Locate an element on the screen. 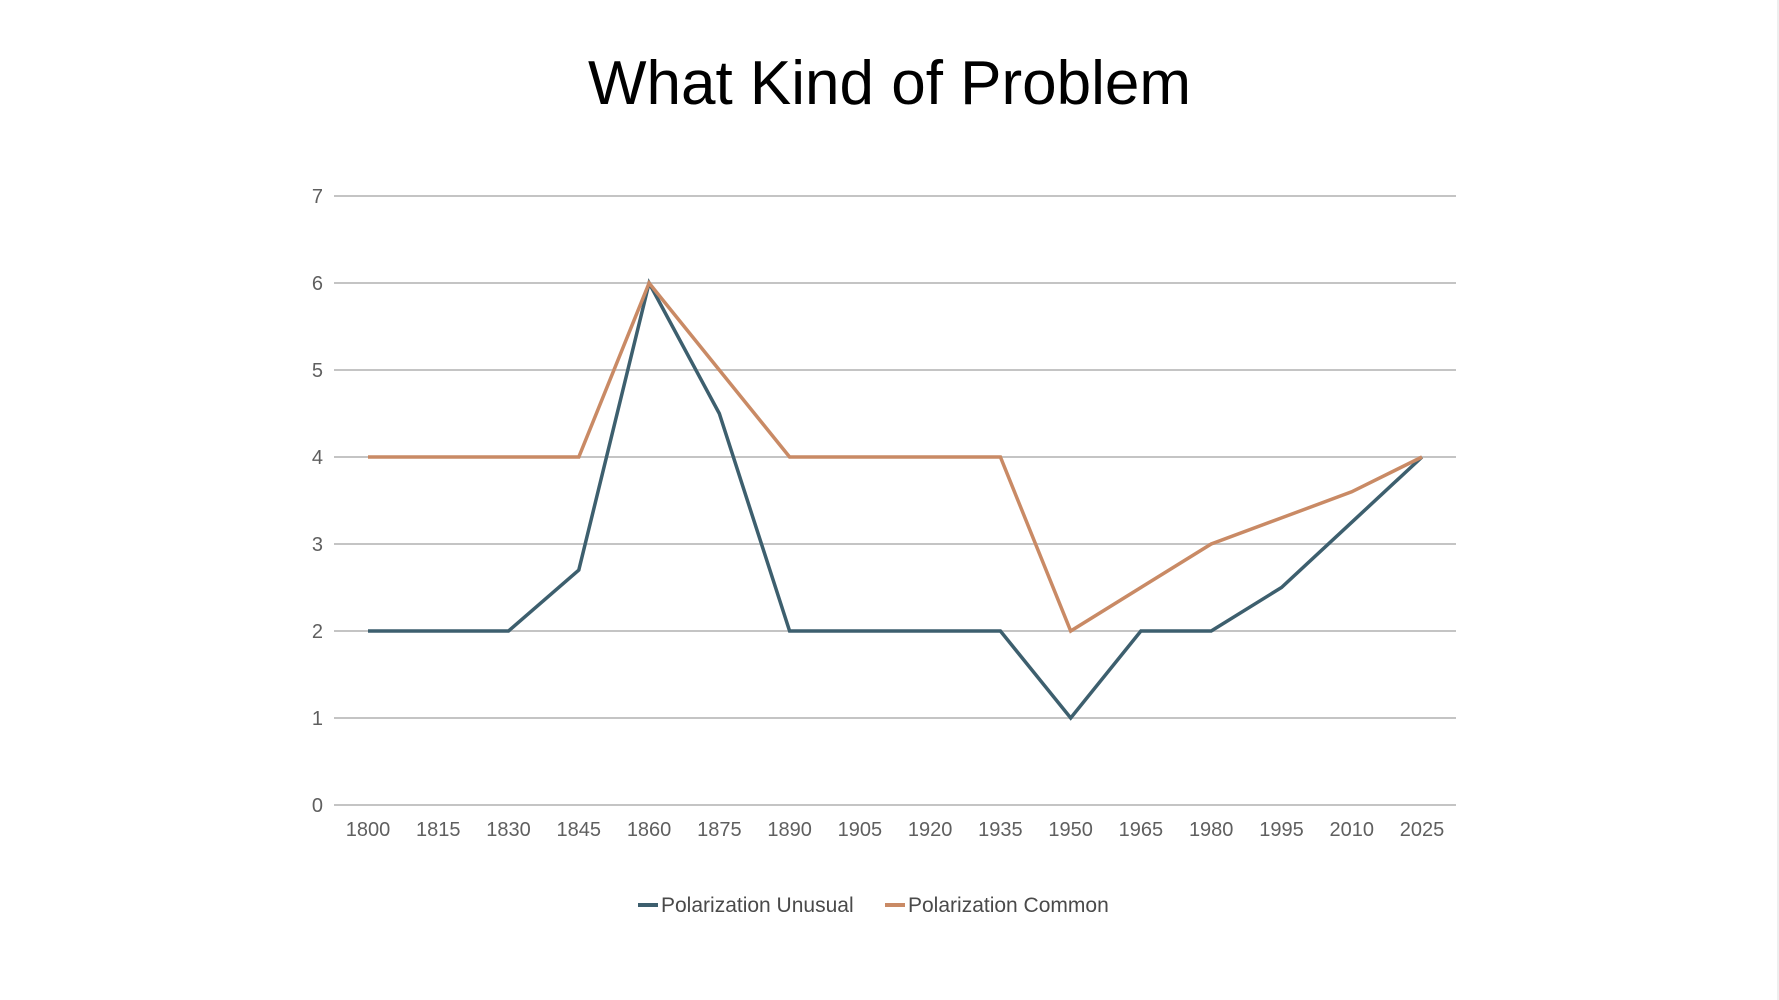 The width and height of the screenshot is (1779, 1000). y-tick-label: 6 is located at coordinates (317, 284).